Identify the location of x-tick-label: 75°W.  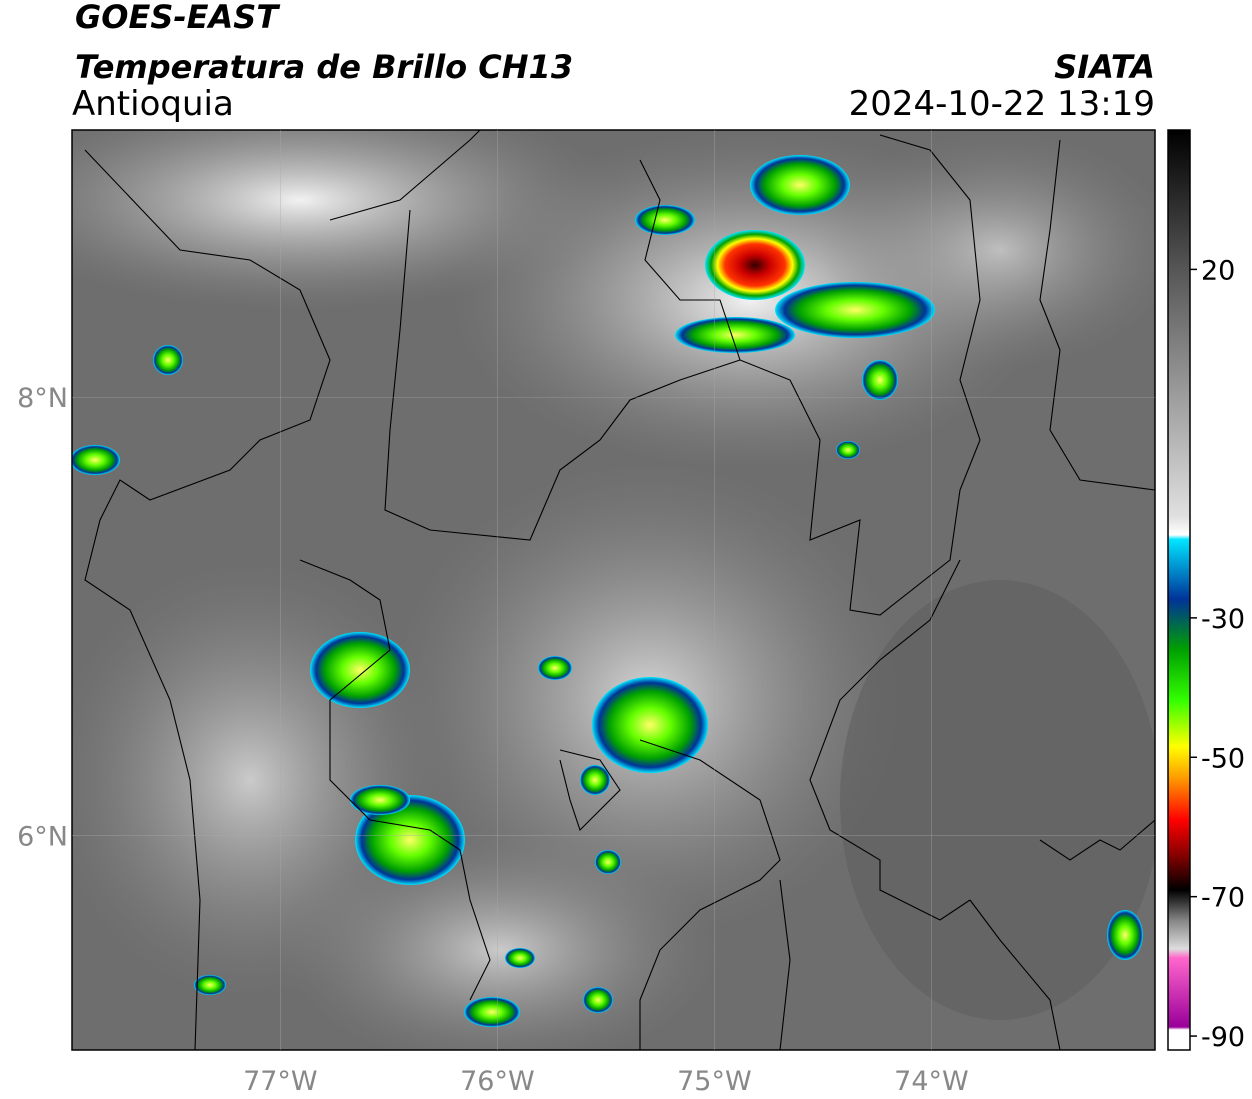
(714, 1081).